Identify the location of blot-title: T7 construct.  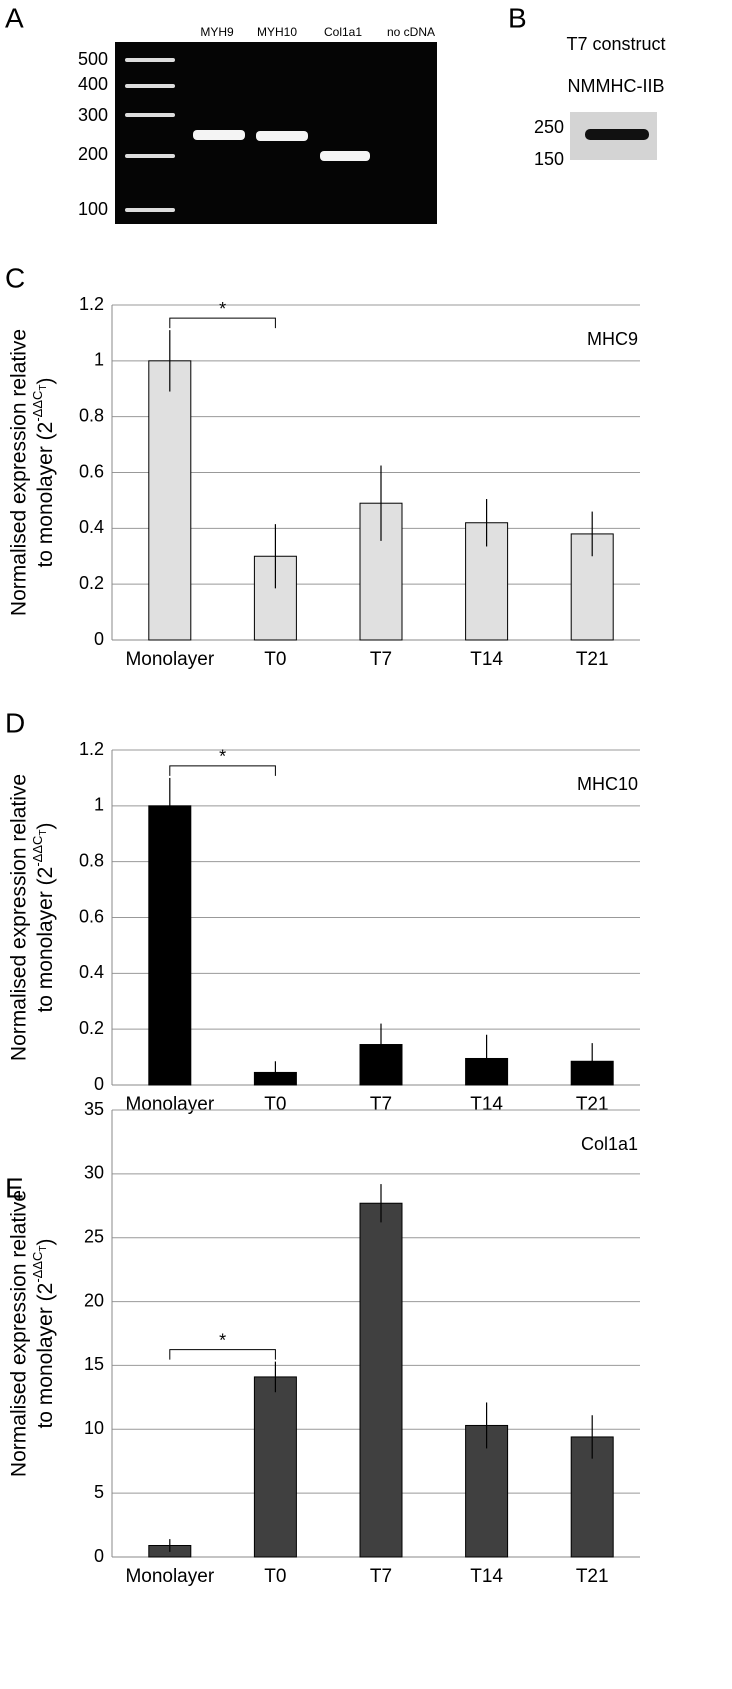
(615, 44).